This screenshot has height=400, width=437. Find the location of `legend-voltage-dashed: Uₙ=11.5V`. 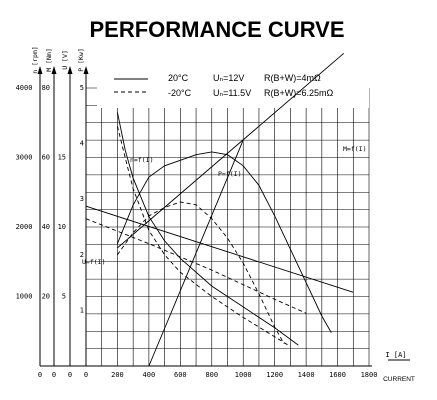

legend-voltage-dashed: Uₙ=11.5V is located at coordinates (232, 93).